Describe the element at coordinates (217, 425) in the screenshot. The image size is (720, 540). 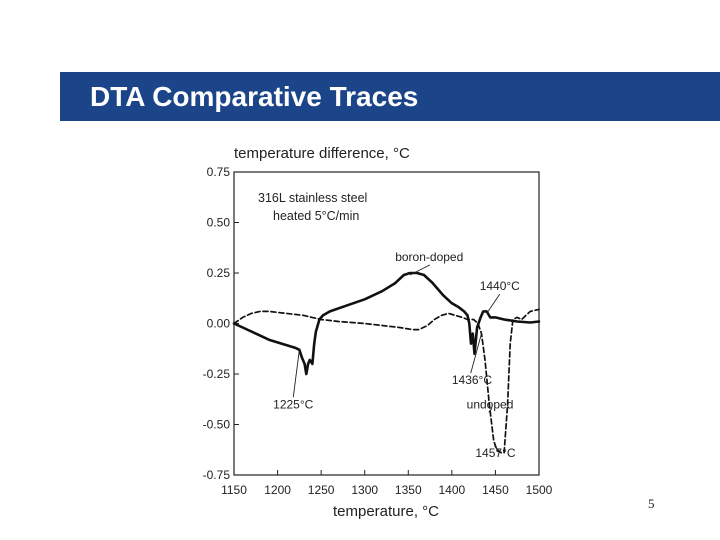
I see `y-tick-label: -0.50` at that location.